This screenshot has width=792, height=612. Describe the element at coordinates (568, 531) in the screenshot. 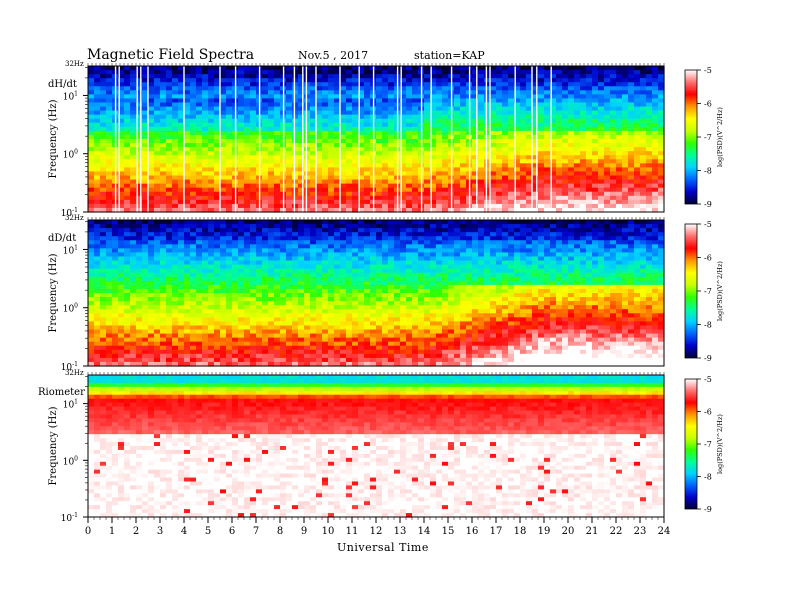

I see `x-tick-label: 20` at that location.